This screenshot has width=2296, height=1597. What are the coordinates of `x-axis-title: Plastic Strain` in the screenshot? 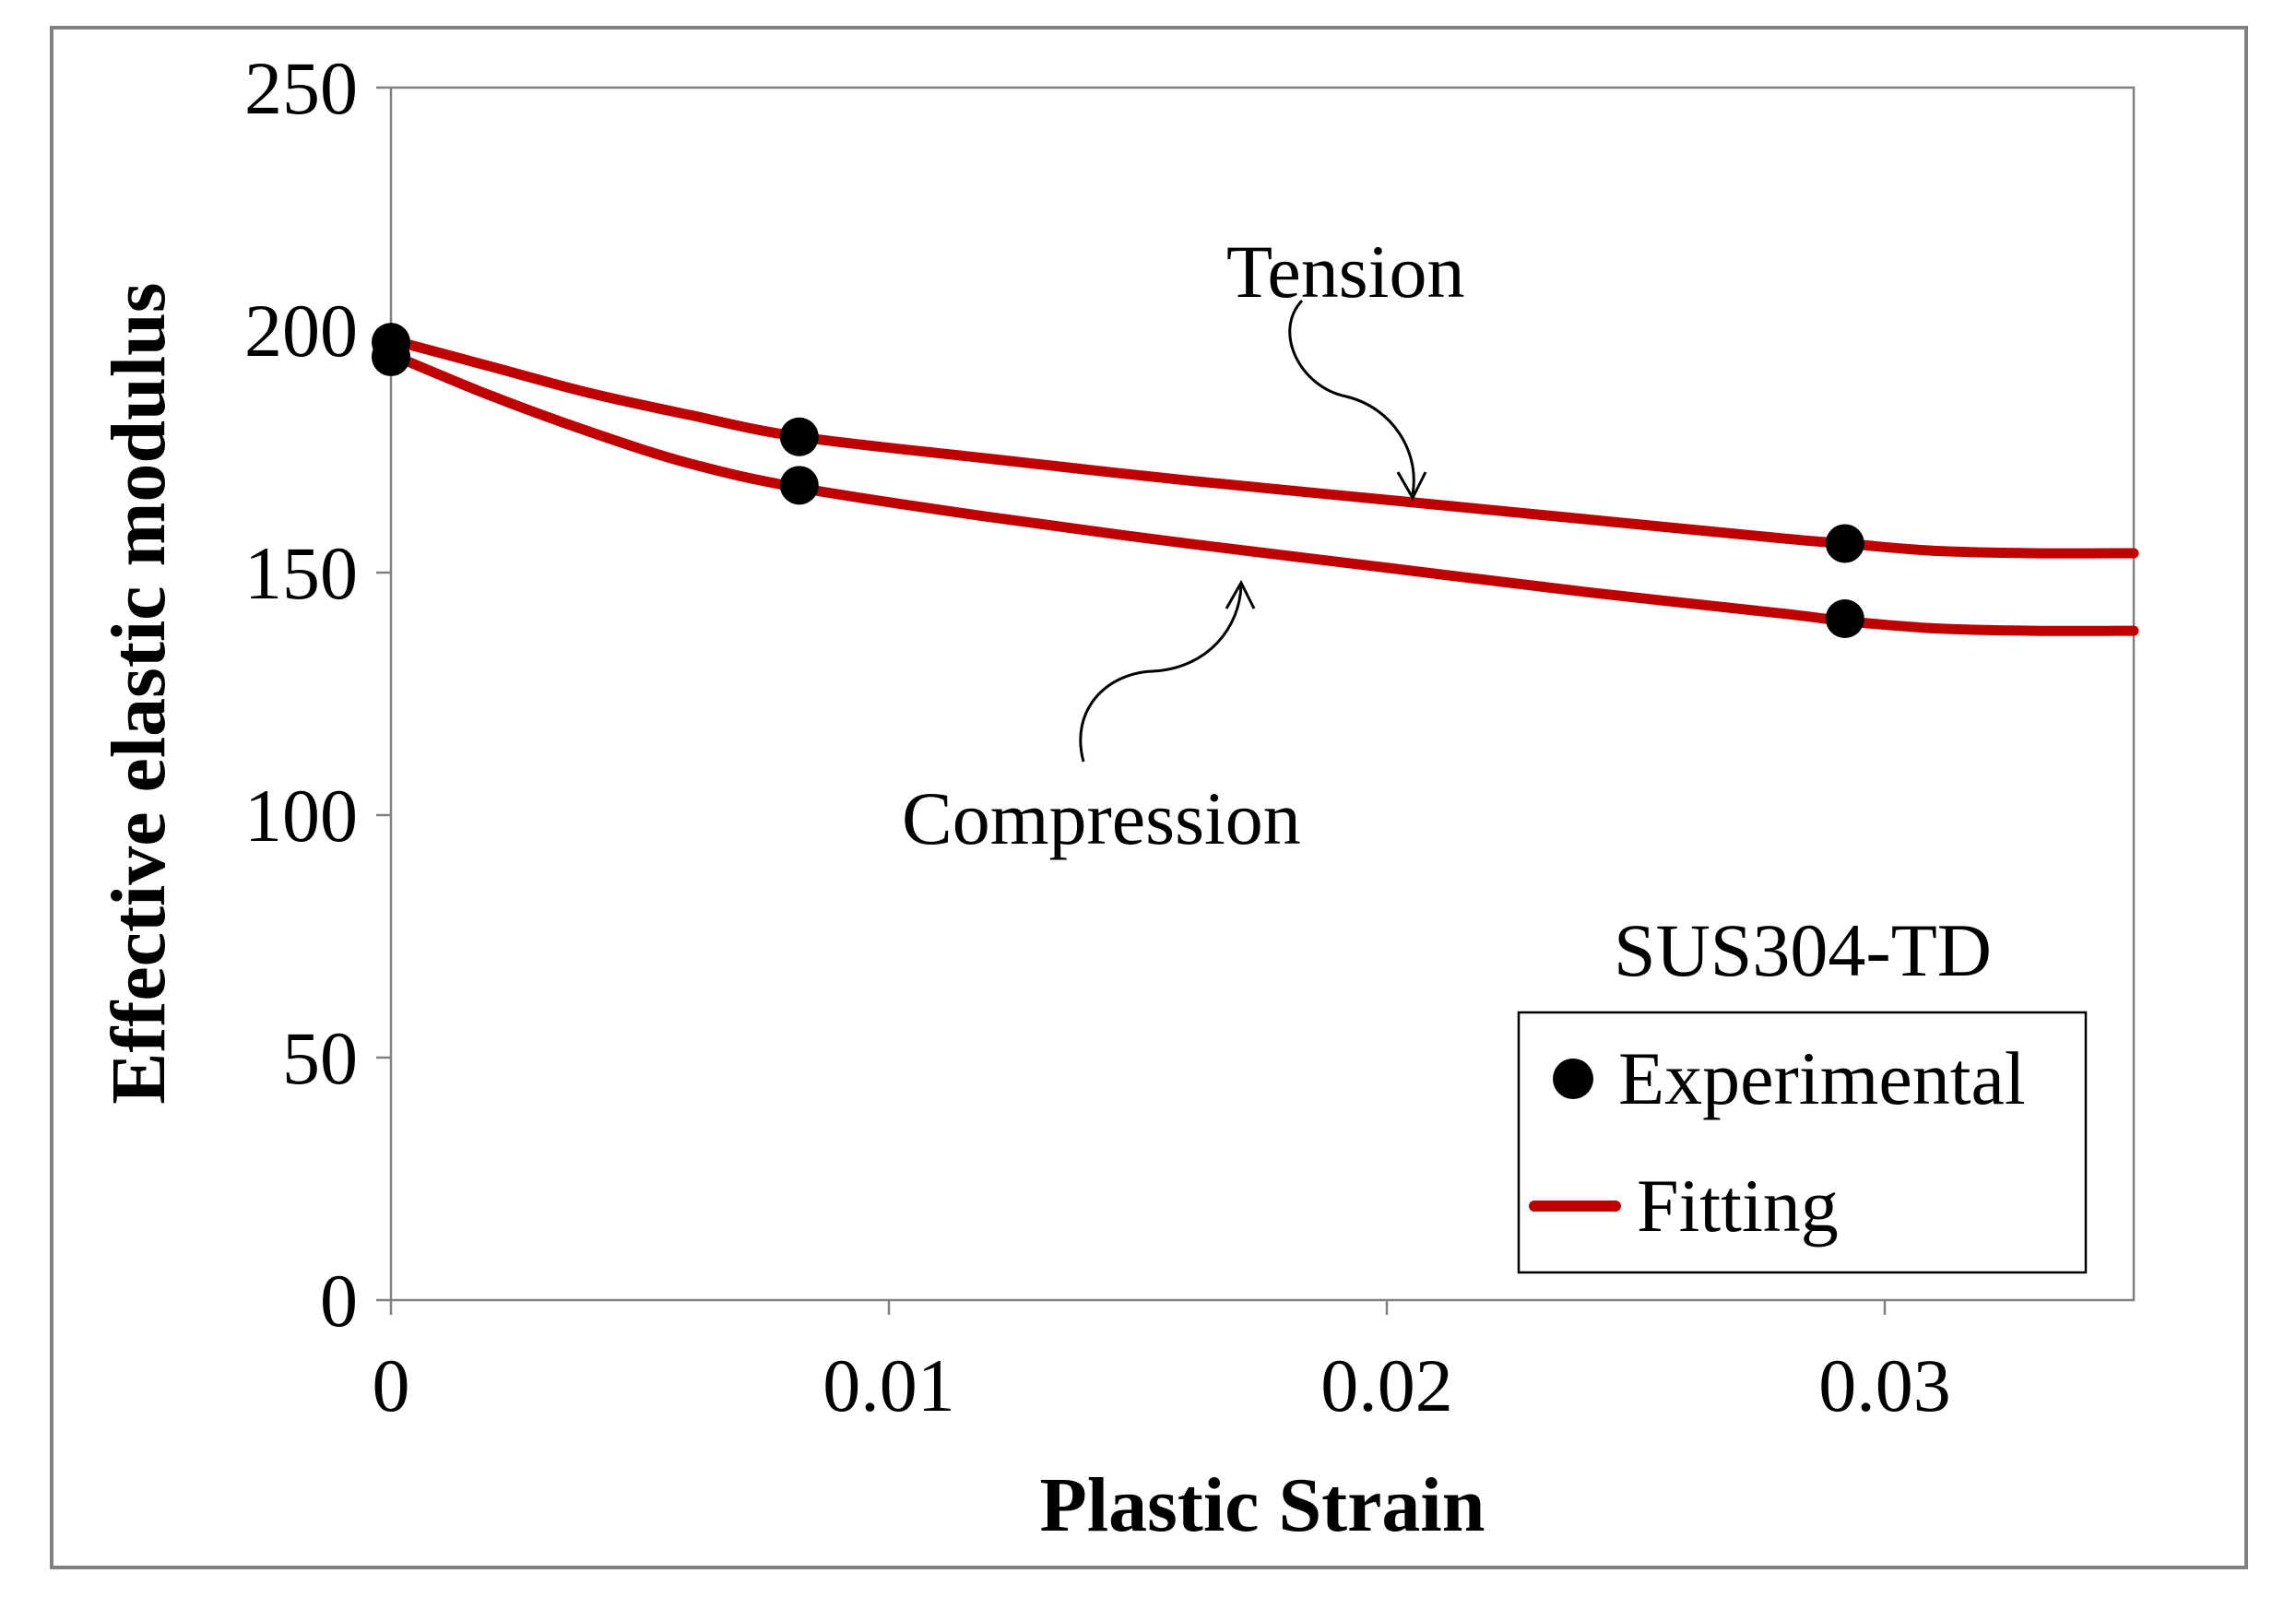 It's located at (1262, 1505).